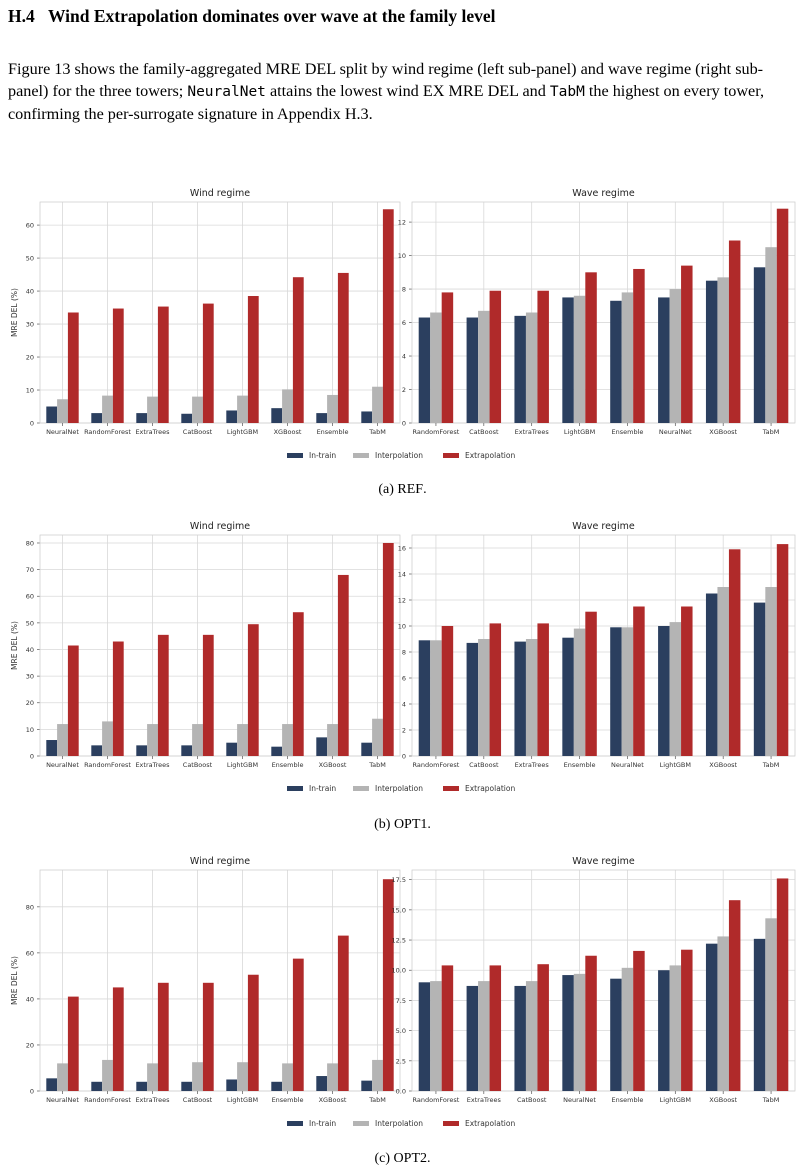  What do you see at coordinates (402, 549) in the screenshot?
I see `y-tick-label: 16` at bounding box center [402, 549].